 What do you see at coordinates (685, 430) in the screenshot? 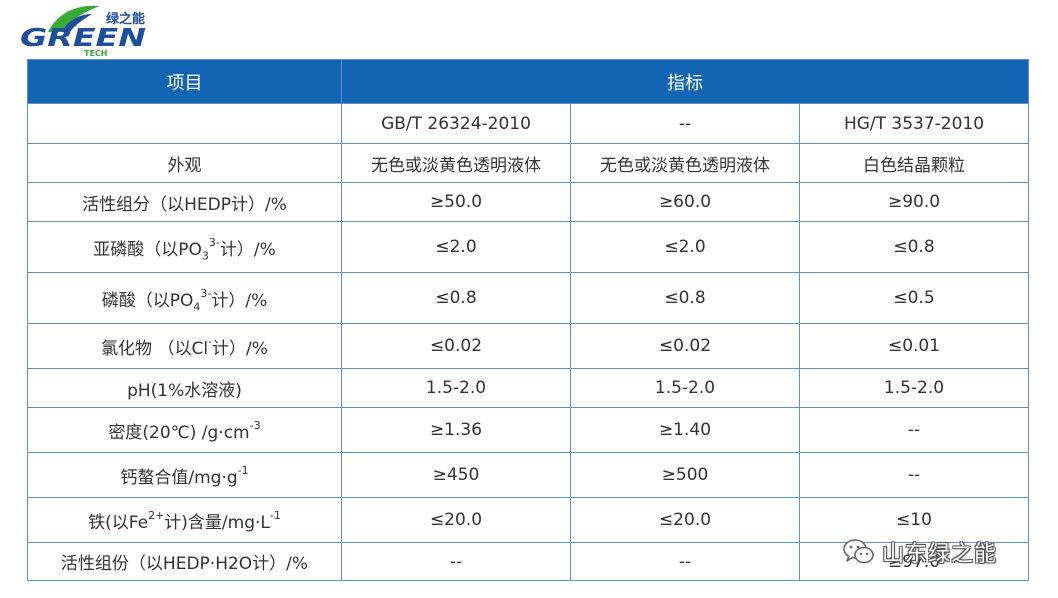
I see `value-cell: ≥1.40` at bounding box center [685, 430].